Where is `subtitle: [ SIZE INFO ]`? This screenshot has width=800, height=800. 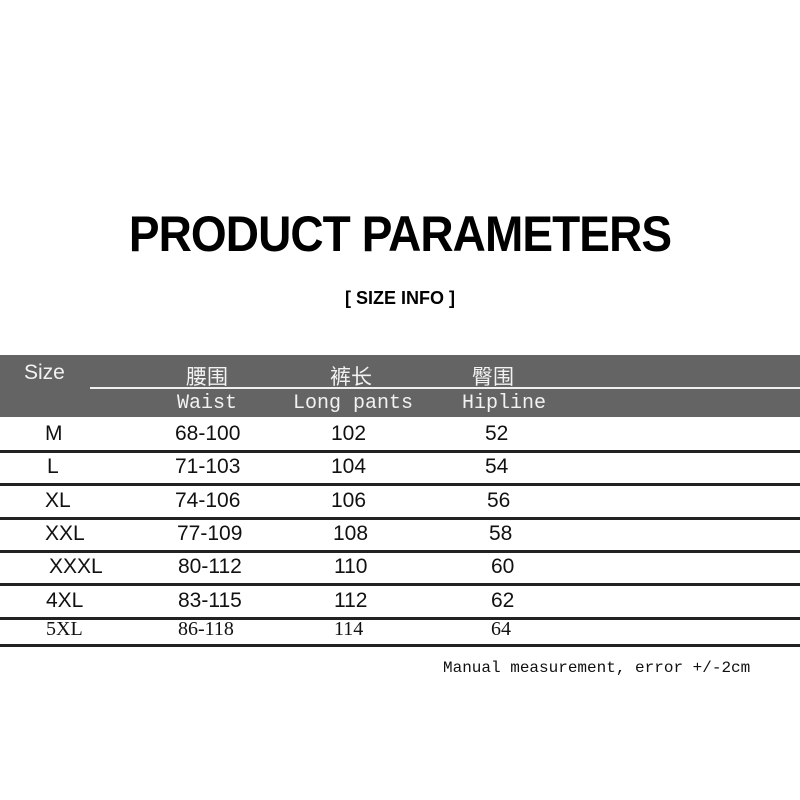 subtitle: [ SIZE INFO ] is located at coordinates (400, 298).